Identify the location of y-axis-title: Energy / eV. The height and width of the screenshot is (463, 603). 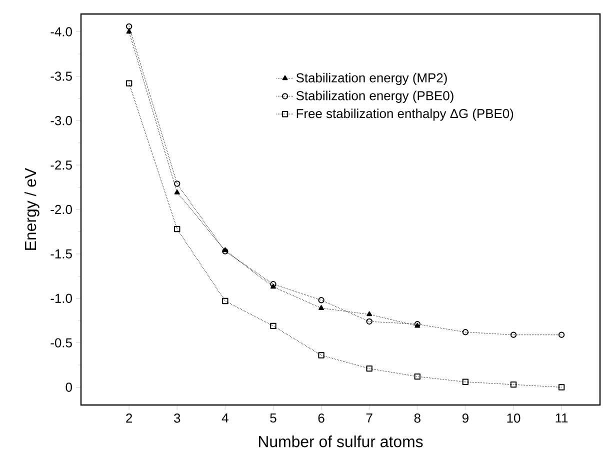
(32, 209).